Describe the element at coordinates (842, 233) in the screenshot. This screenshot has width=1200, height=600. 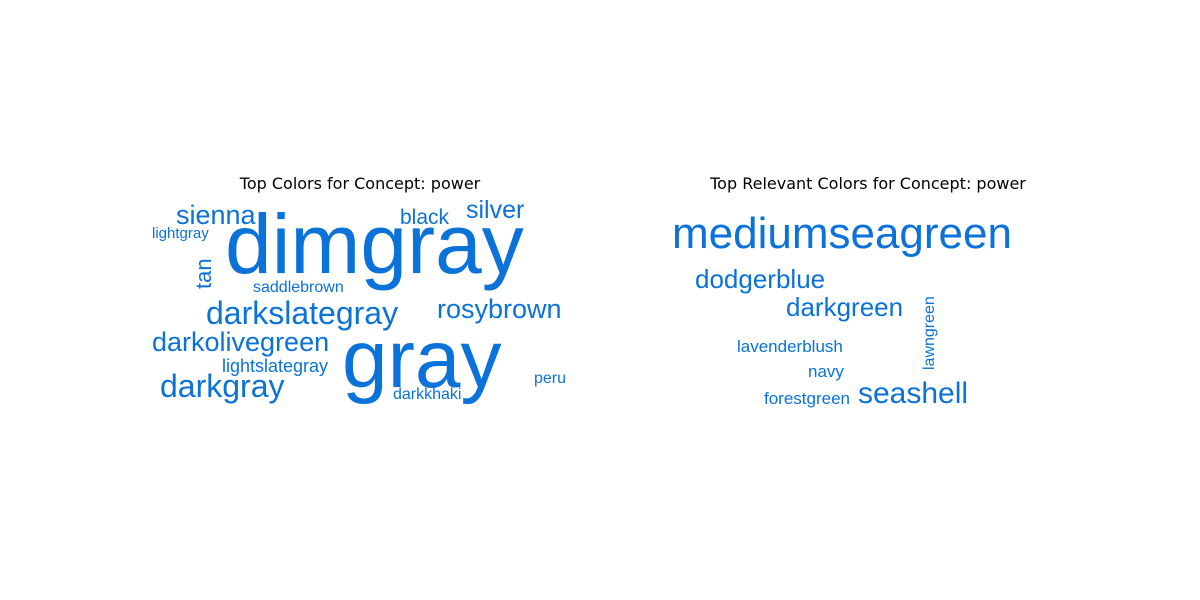
I see `word-mediumseagreen: mediumseagreen` at that location.